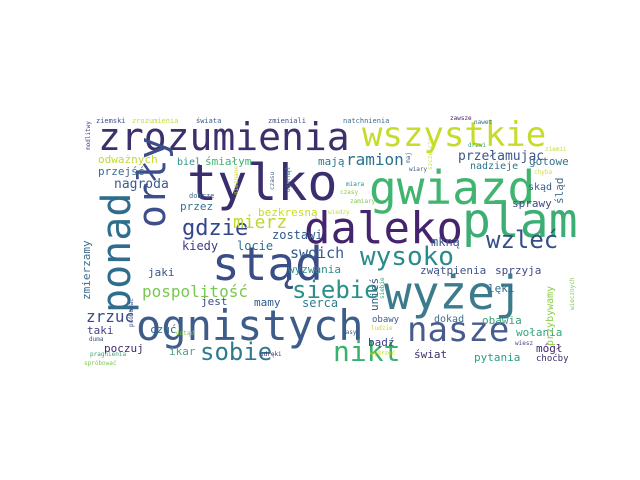  Describe the element at coordinates (532, 203) in the screenshot. I see `word-sprawy: sprawy` at that location.